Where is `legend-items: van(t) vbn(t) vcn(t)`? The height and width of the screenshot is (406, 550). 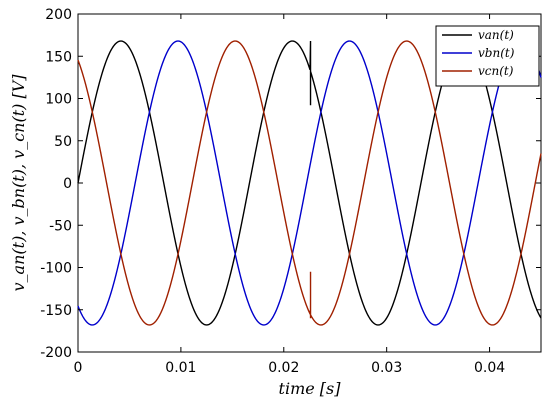 legend-items: van(t) vbn(t) vcn(t) is located at coordinates (478, 53).